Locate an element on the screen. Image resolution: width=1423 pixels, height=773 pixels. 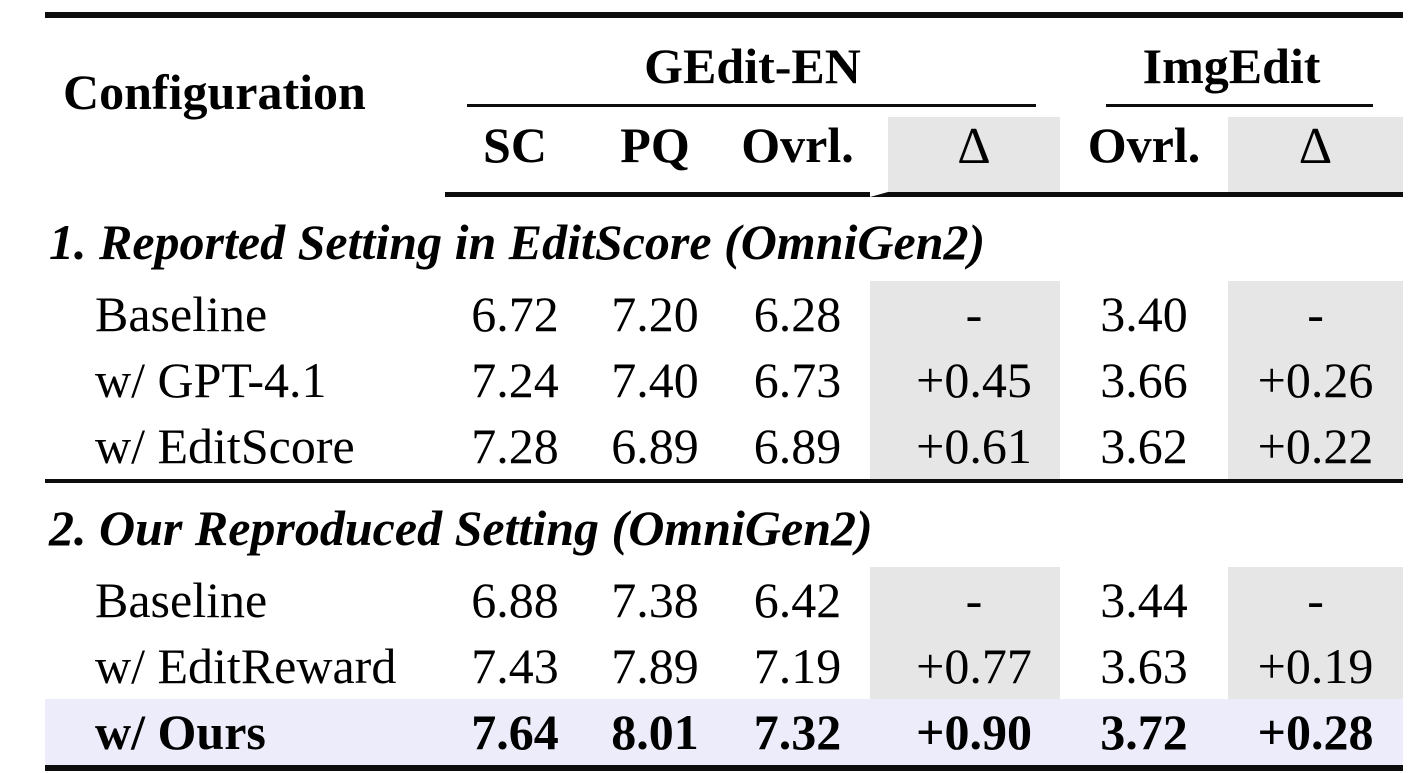
config-cell: w/ EditScore is located at coordinates (225, 445).